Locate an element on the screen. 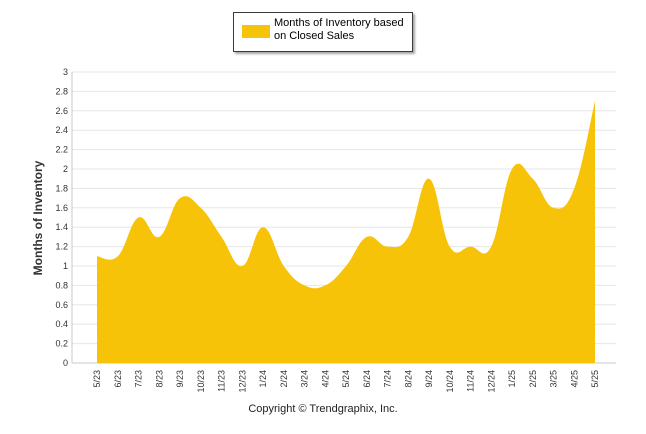  x-tick-label: 11/23 is located at coordinates (222, 381).